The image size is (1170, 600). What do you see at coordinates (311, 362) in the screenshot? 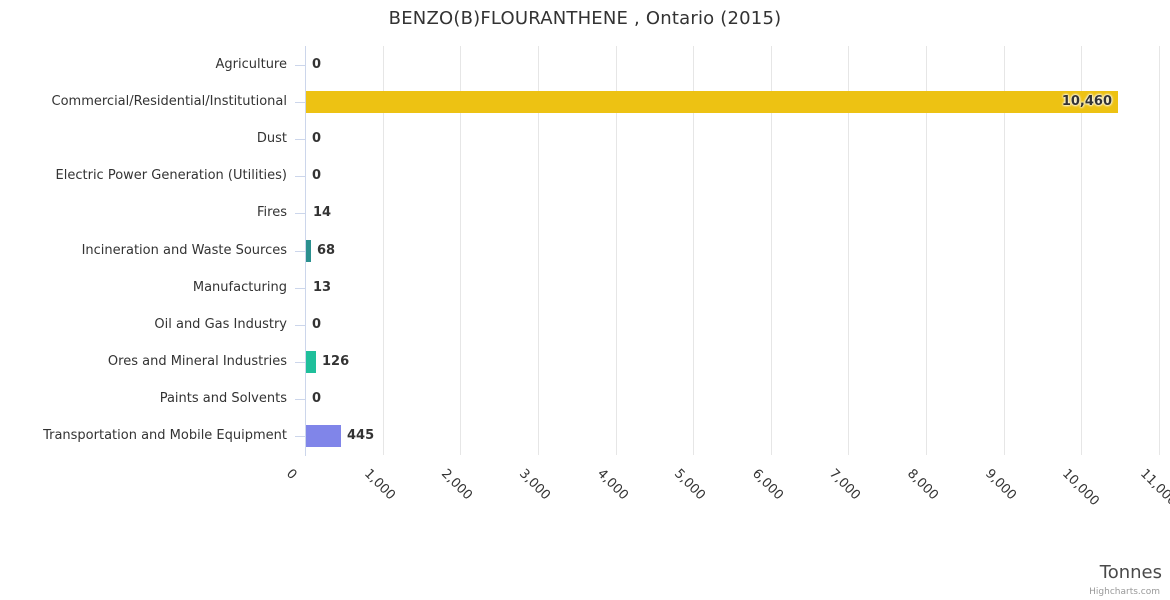
I see `bar-ores-and-mineral-industries` at bounding box center [311, 362].